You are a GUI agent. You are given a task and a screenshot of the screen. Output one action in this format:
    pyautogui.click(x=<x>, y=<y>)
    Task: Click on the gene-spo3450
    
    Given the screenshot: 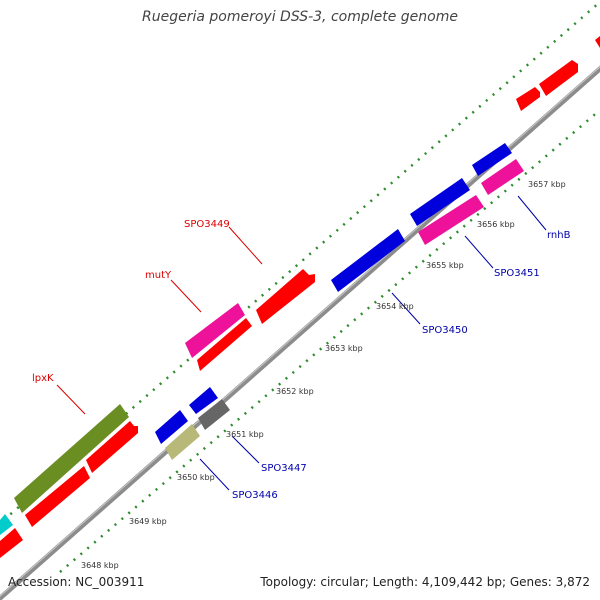 What is the action you would take?
    pyautogui.click(x=368, y=260)
    